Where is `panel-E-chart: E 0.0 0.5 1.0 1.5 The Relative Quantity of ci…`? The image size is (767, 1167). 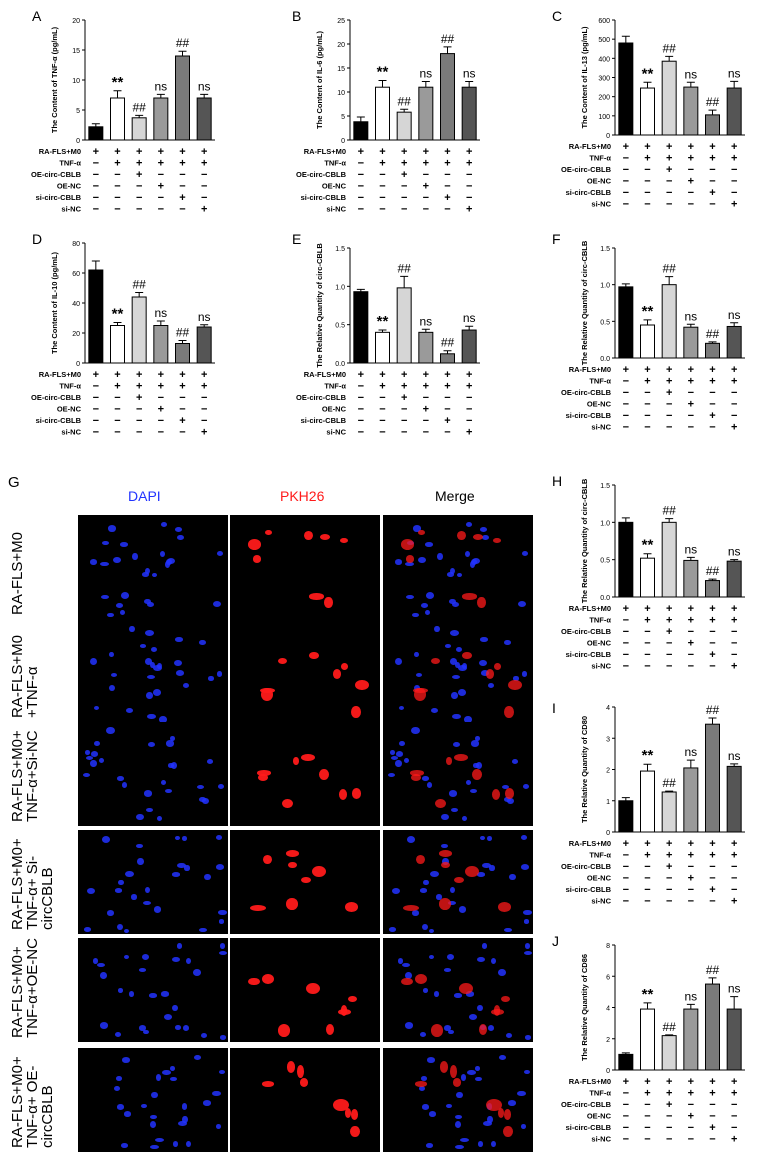
panel-E-chart: E 0.0 0.5 1.0 1.5 The Relative Quantity of ci… is located at coordinates (386, 335).